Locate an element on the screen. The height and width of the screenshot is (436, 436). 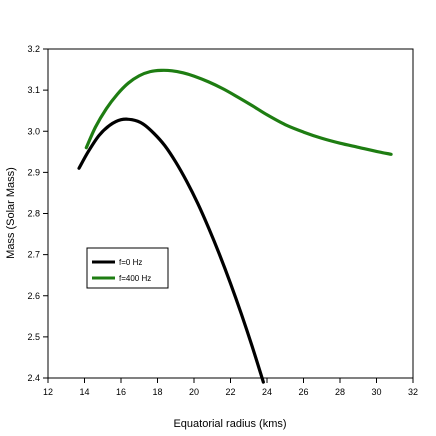
x-tick-label: 12 is located at coordinates (48, 392).